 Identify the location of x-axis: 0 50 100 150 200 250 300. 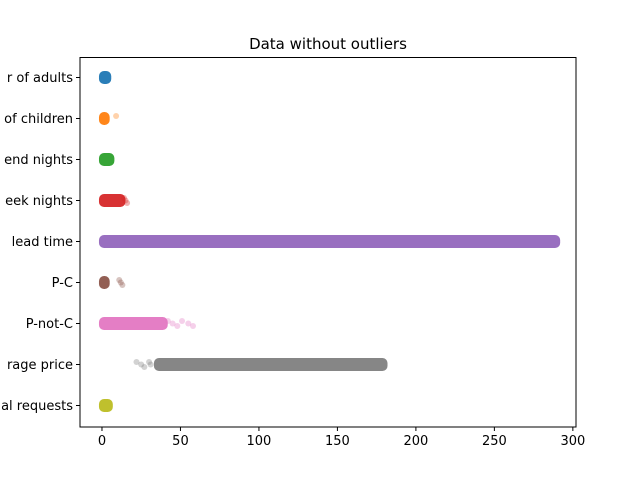
(341, 438).